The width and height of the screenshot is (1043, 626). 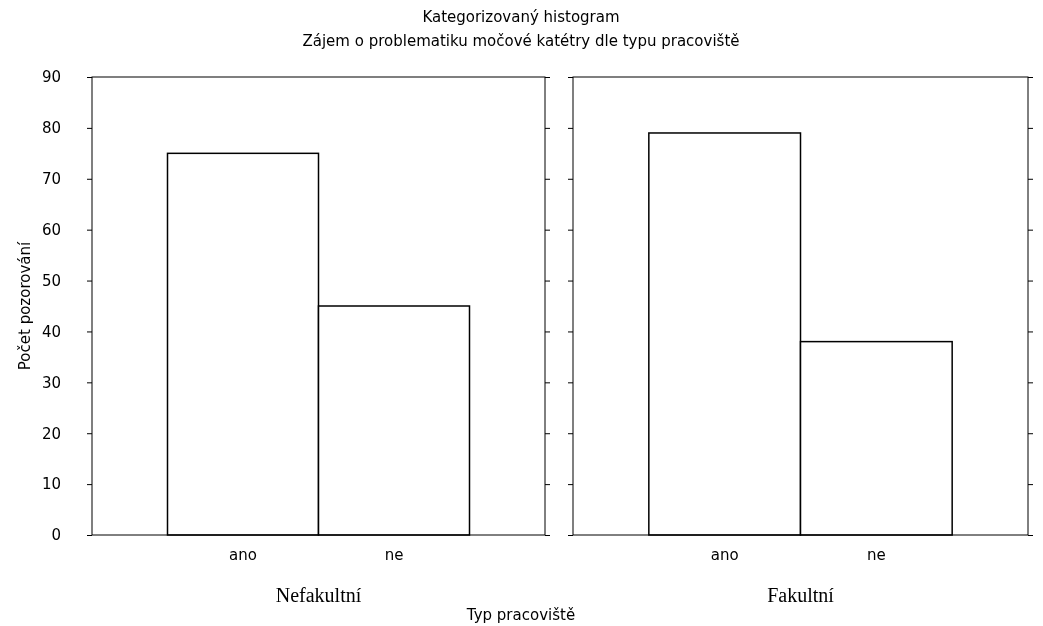 I want to click on y-tick-label: 10, so click(x=51, y=484).